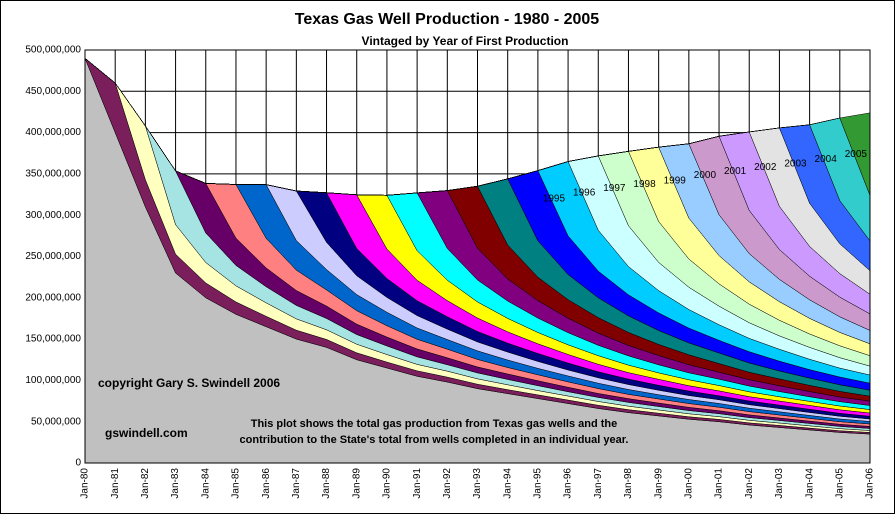 This screenshot has height=514, width=895. I want to click on x-tick-label: Jan-96, so click(568, 483).